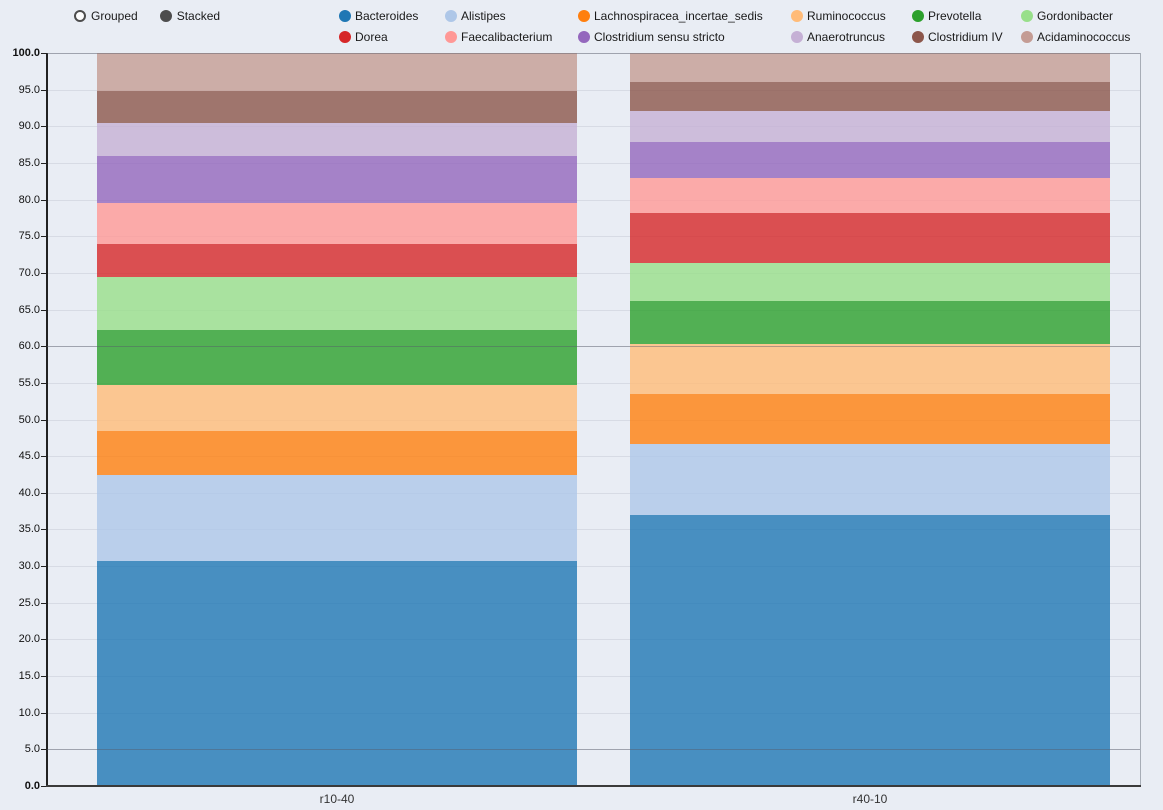 The width and height of the screenshot is (1163, 810). I want to click on legend-item-acidaminococcus: Acidaminococcus, so click(1091, 37).